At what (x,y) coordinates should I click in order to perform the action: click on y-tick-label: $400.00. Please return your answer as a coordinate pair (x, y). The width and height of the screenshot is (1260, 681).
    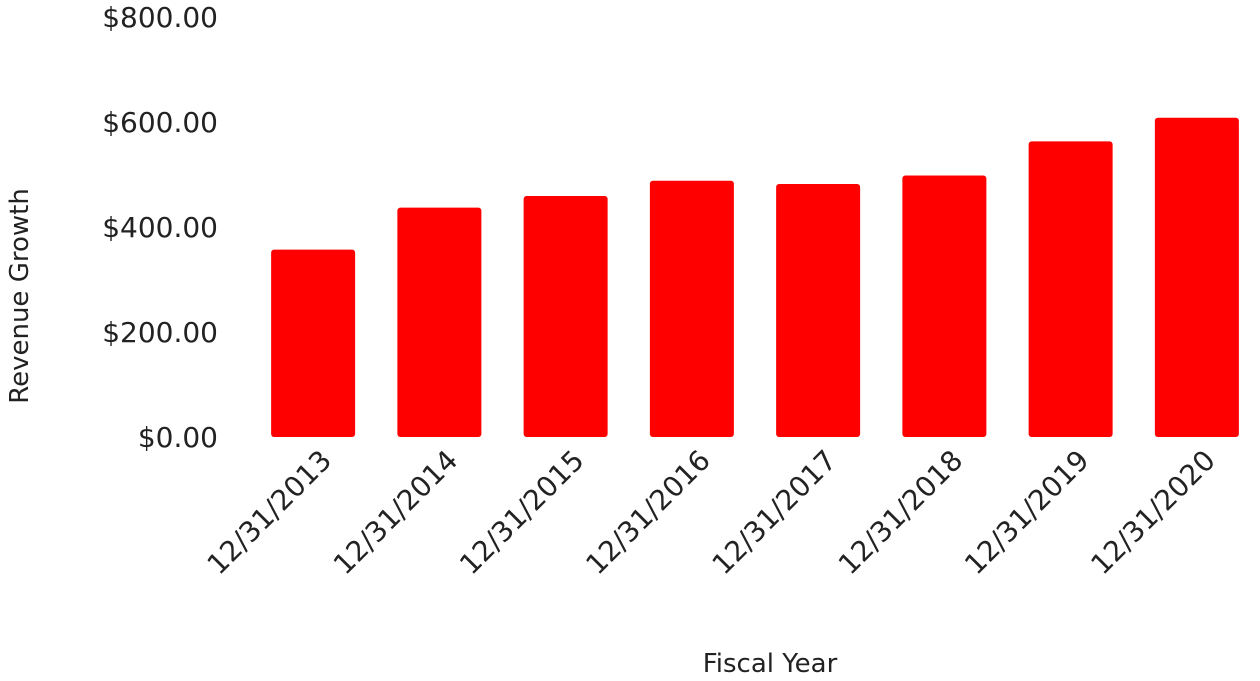
    Looking at the image, I should click on (160, 227).